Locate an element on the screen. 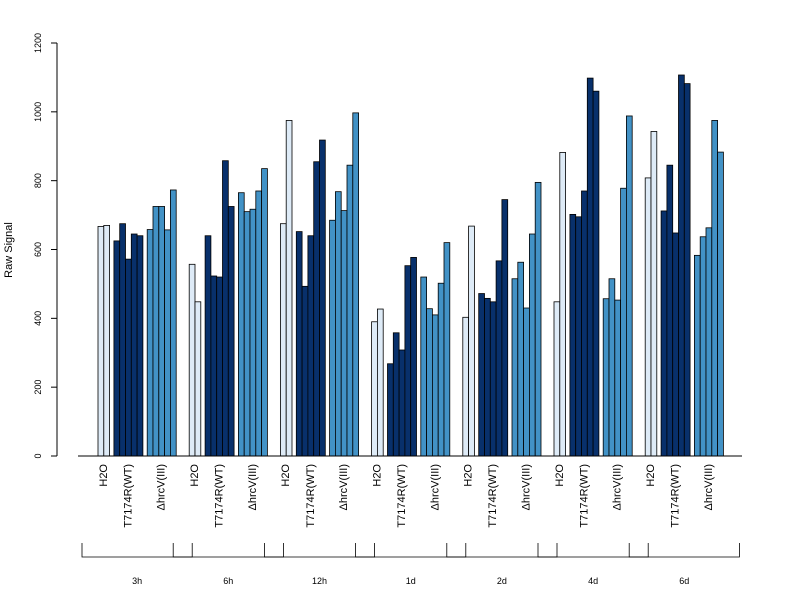 Image resolution: width=800 pixels, height=600 pixels. group-label: 6h is located at coordinates (228, 581).